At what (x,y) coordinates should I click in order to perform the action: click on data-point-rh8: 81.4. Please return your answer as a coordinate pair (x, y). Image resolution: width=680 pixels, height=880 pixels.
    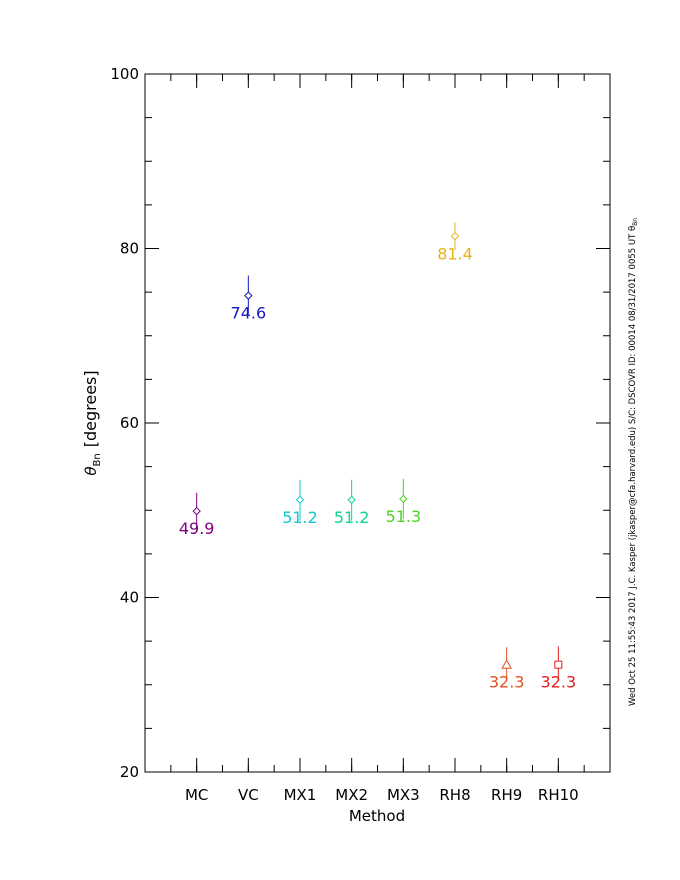
    Looking at the image, I should click on (455, 242).